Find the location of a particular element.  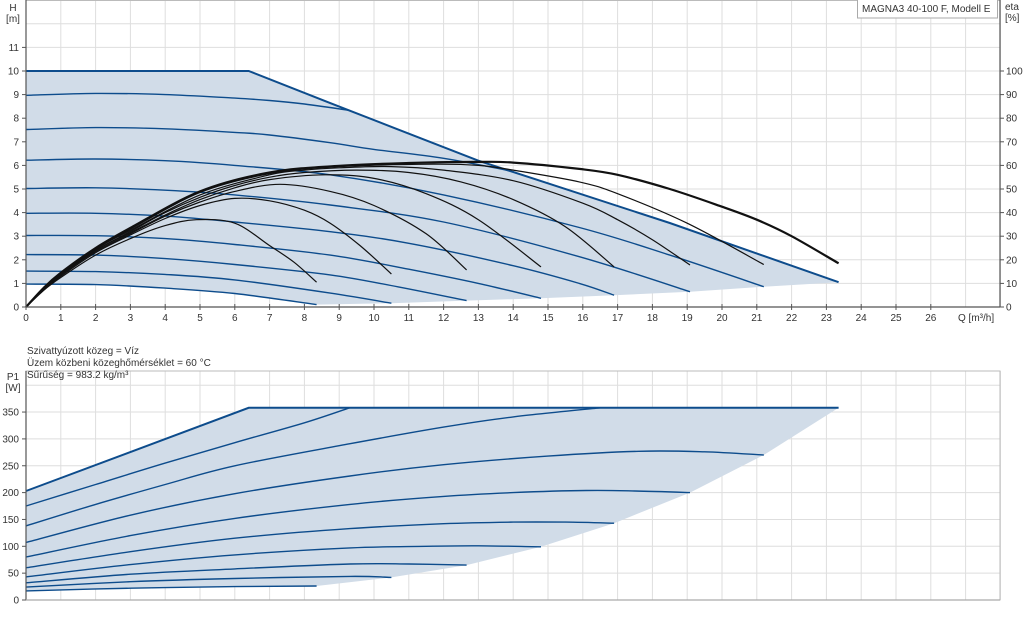

y2-tick-label: 50 is located at coordinates (1012, 190).